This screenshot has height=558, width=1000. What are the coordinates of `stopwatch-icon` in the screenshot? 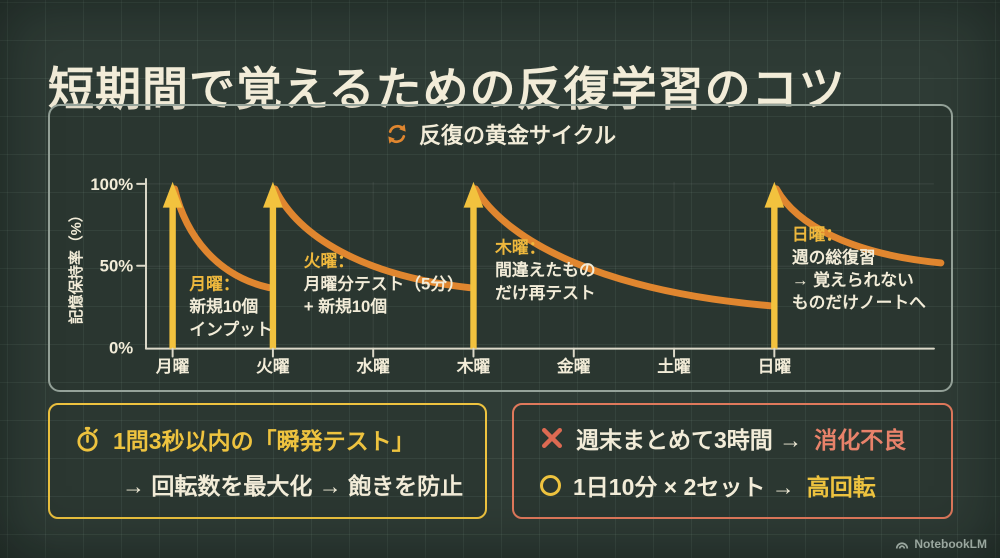 It's located at (87, 439).